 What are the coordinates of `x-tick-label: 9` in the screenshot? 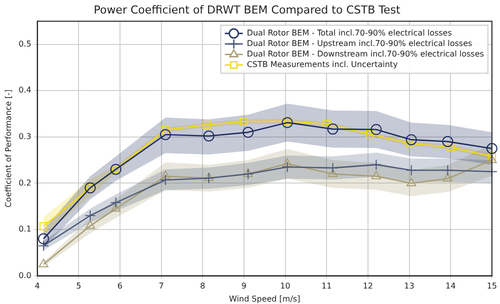 It's located at (243, 286).